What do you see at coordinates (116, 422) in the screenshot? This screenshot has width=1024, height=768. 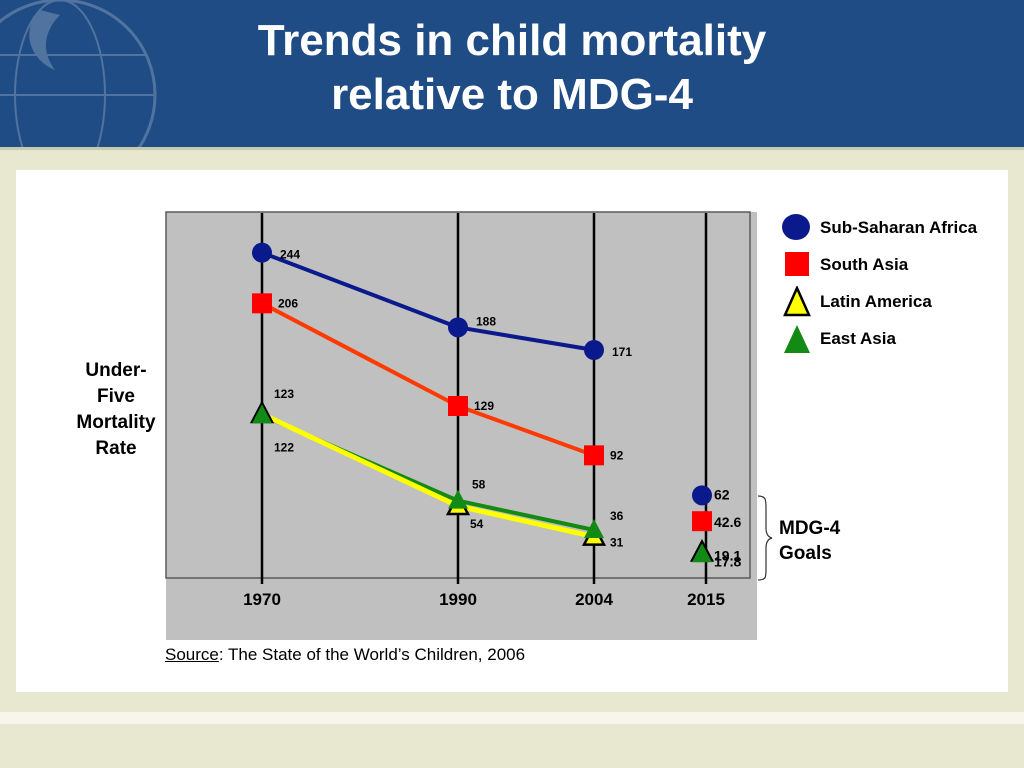 I see `y-axis-label-line: Mortality` at bounding box center [116, 422].